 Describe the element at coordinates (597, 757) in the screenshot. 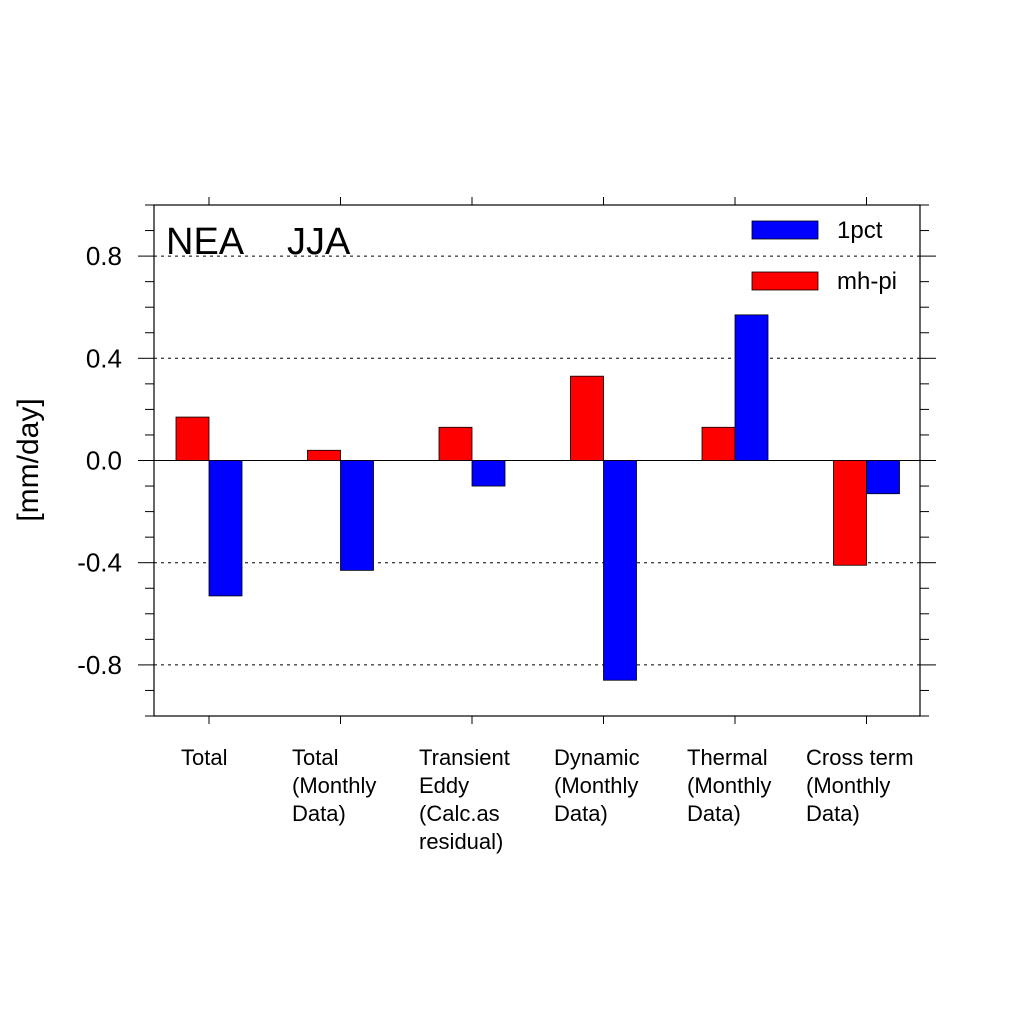

I see `x-category-label-line: Dynamic` at that location.